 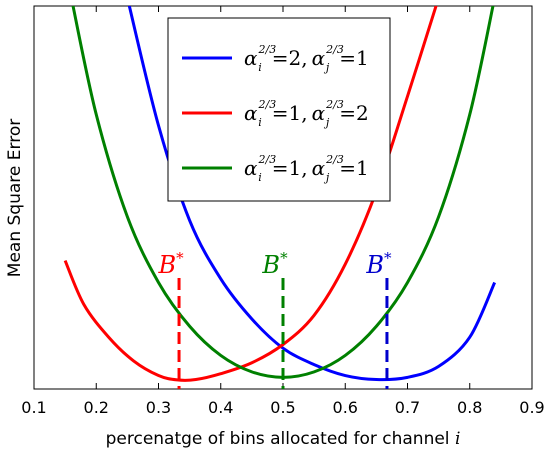 I want to click on bstar-label-1: B*, so click(x=170, y=264).